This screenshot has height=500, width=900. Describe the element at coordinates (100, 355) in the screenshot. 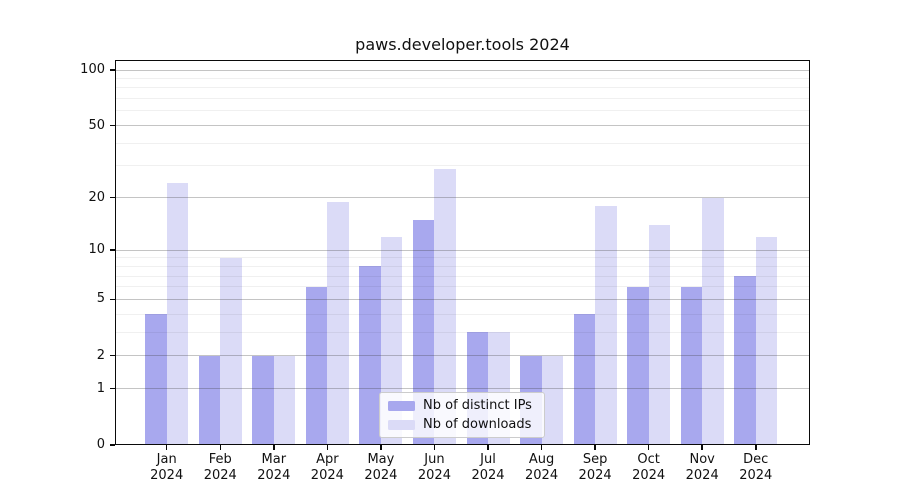

I see `y-tick-label-2: 2` at that location.